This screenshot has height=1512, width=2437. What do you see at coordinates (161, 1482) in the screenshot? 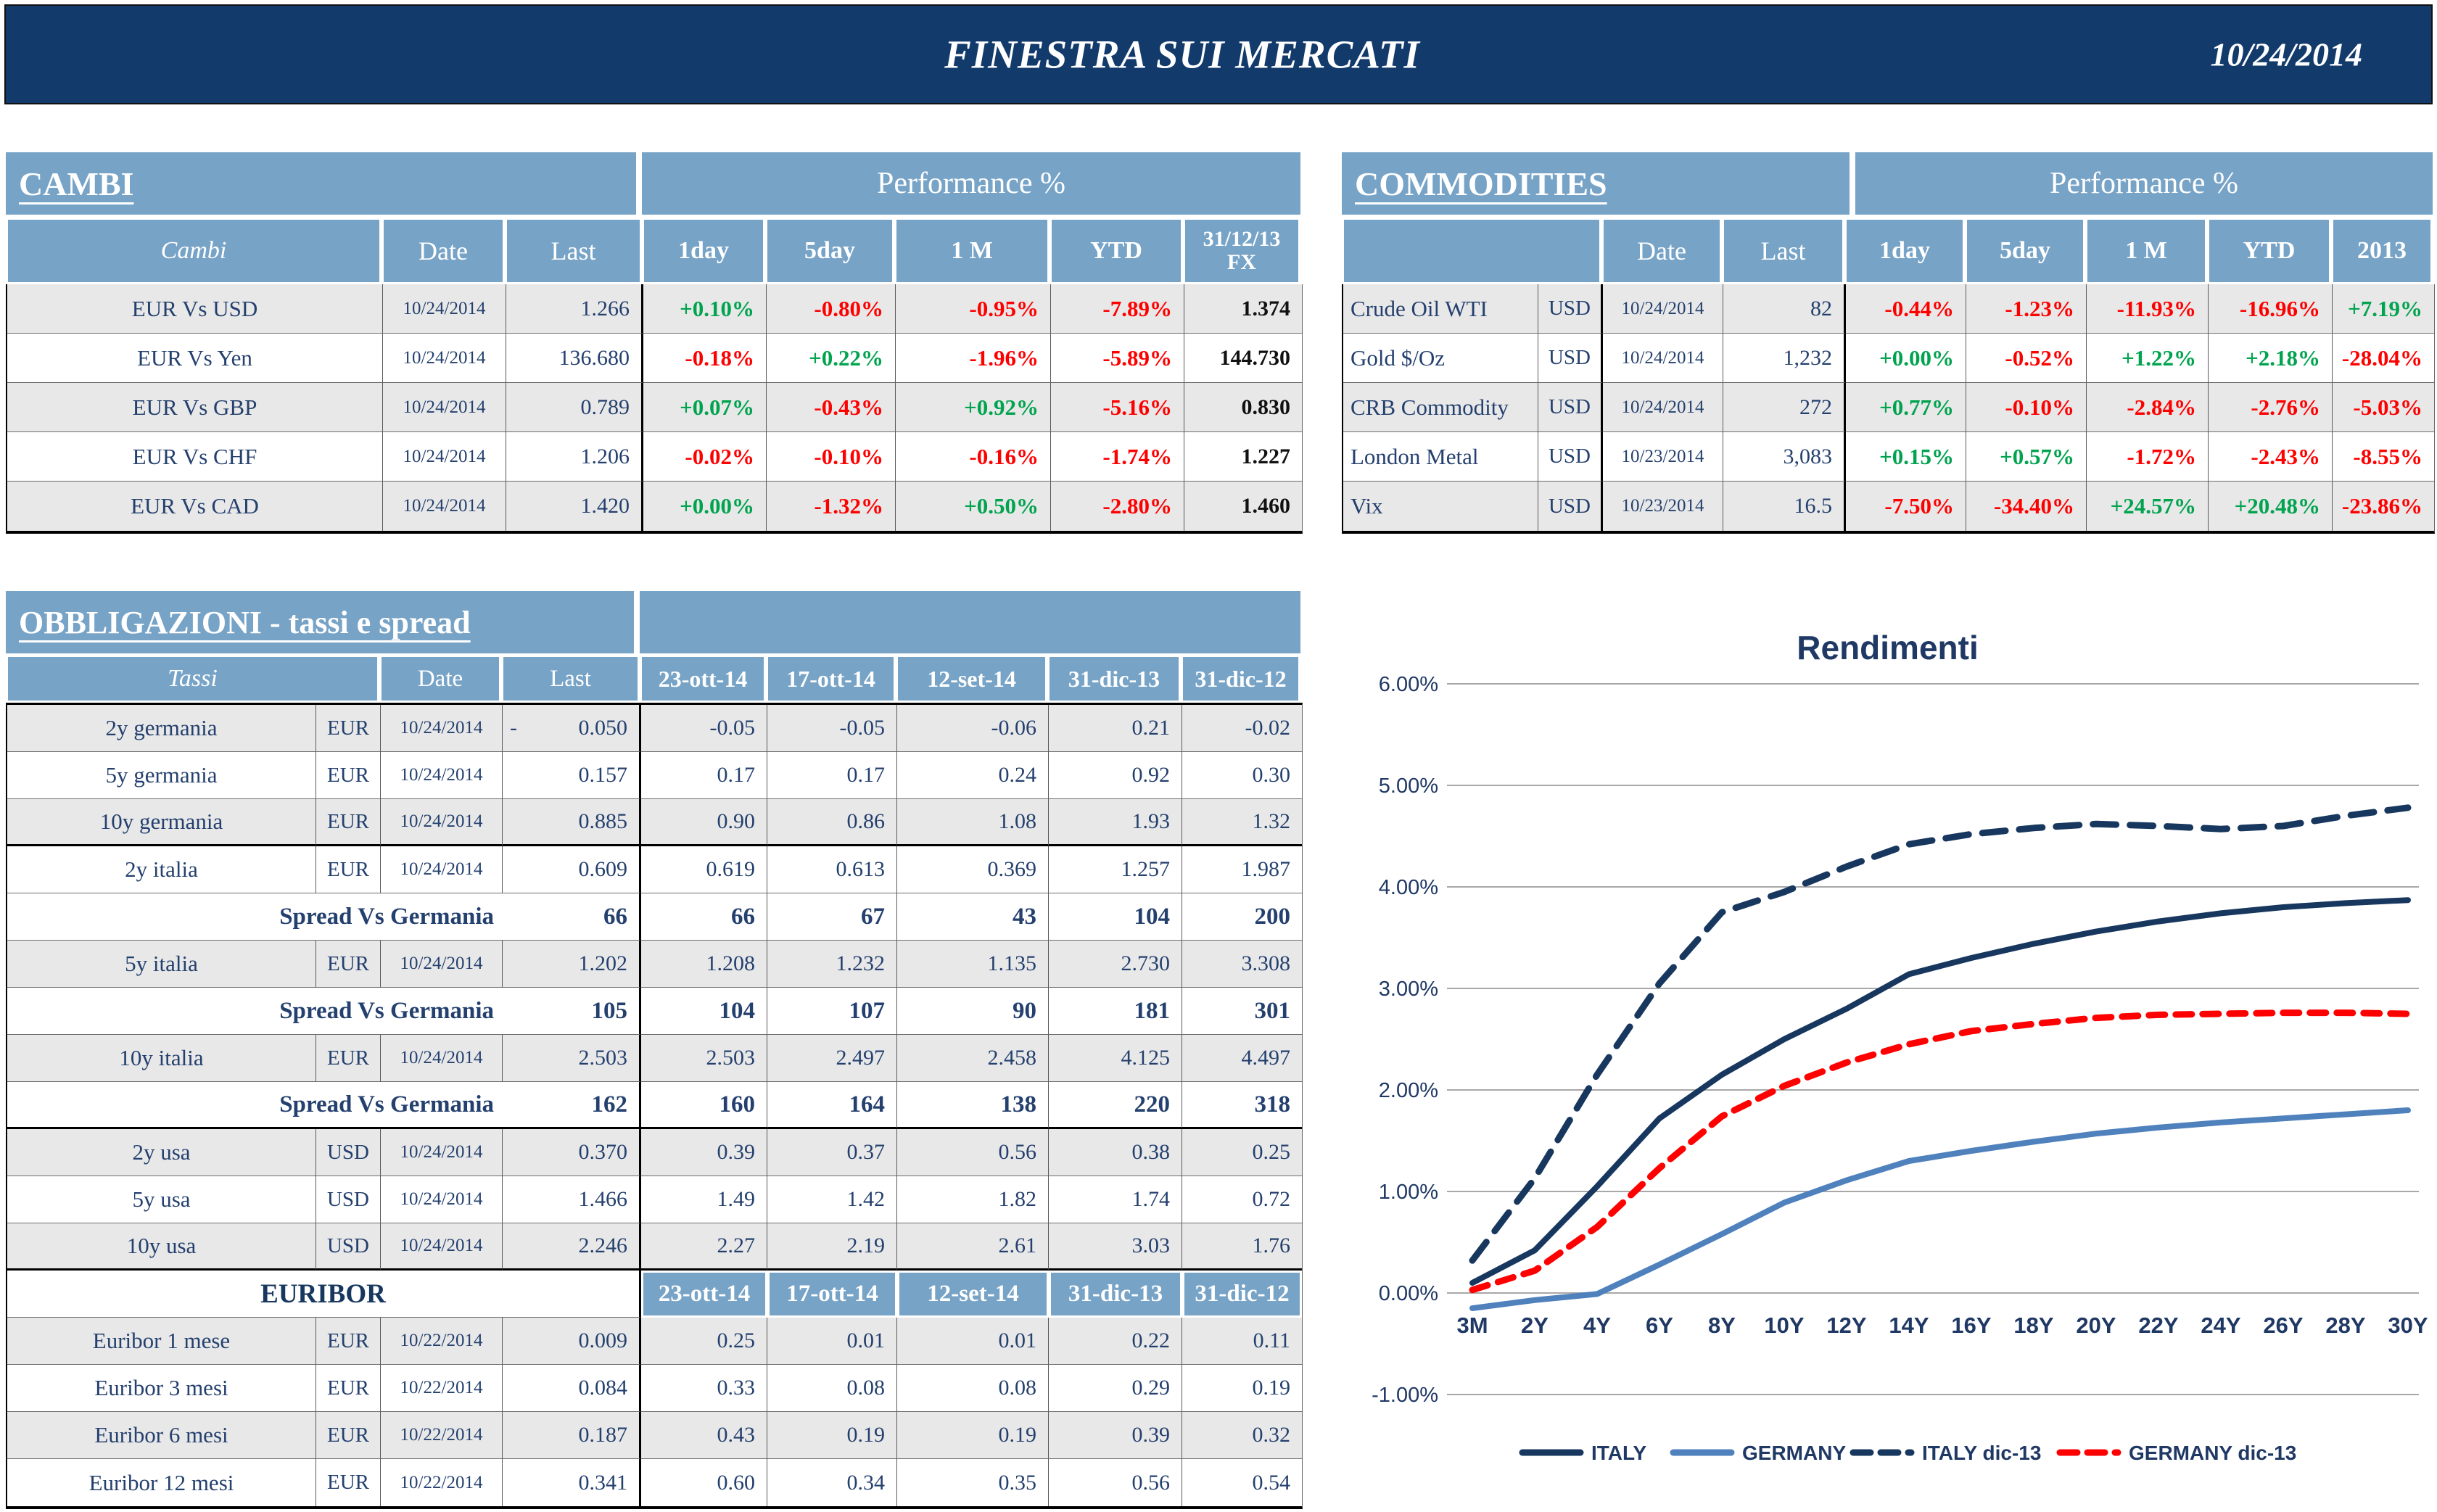
I see `bond-row-name: Euribor 12 mesi` at bounding box center [161, 1482].